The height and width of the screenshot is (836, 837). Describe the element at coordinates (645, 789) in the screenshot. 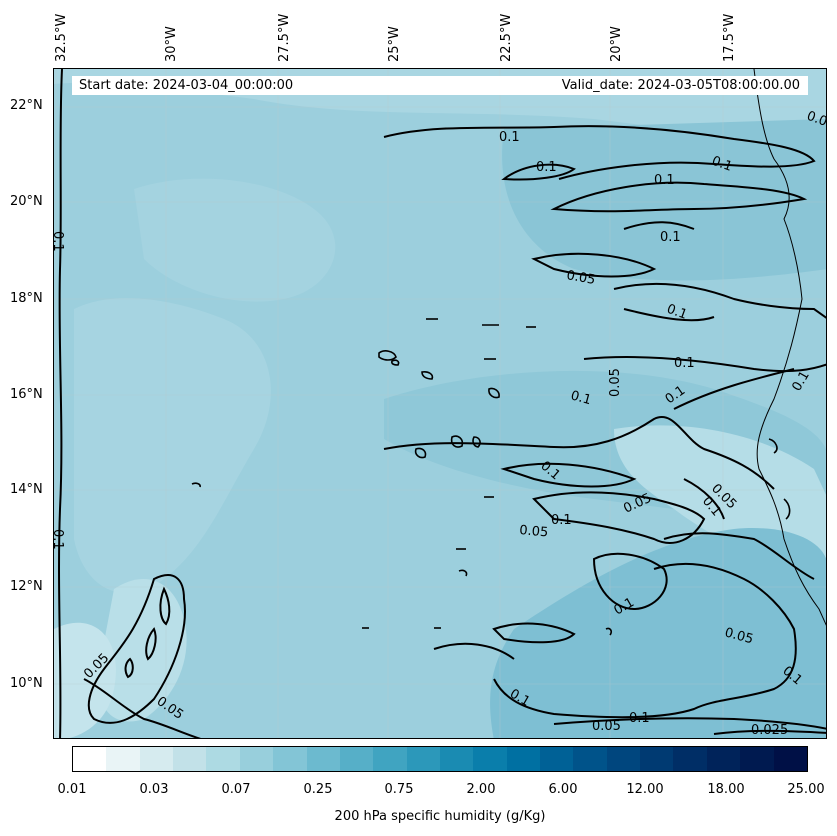

I see `colorbar-tick: 12.00` at that location.